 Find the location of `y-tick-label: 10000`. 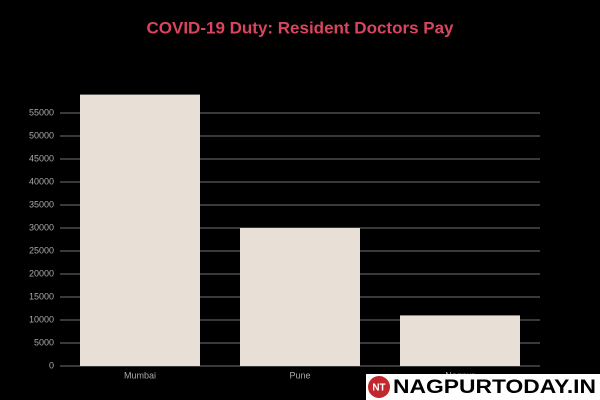

y-tick-label: 10000 is located at coordinates (41, 319).